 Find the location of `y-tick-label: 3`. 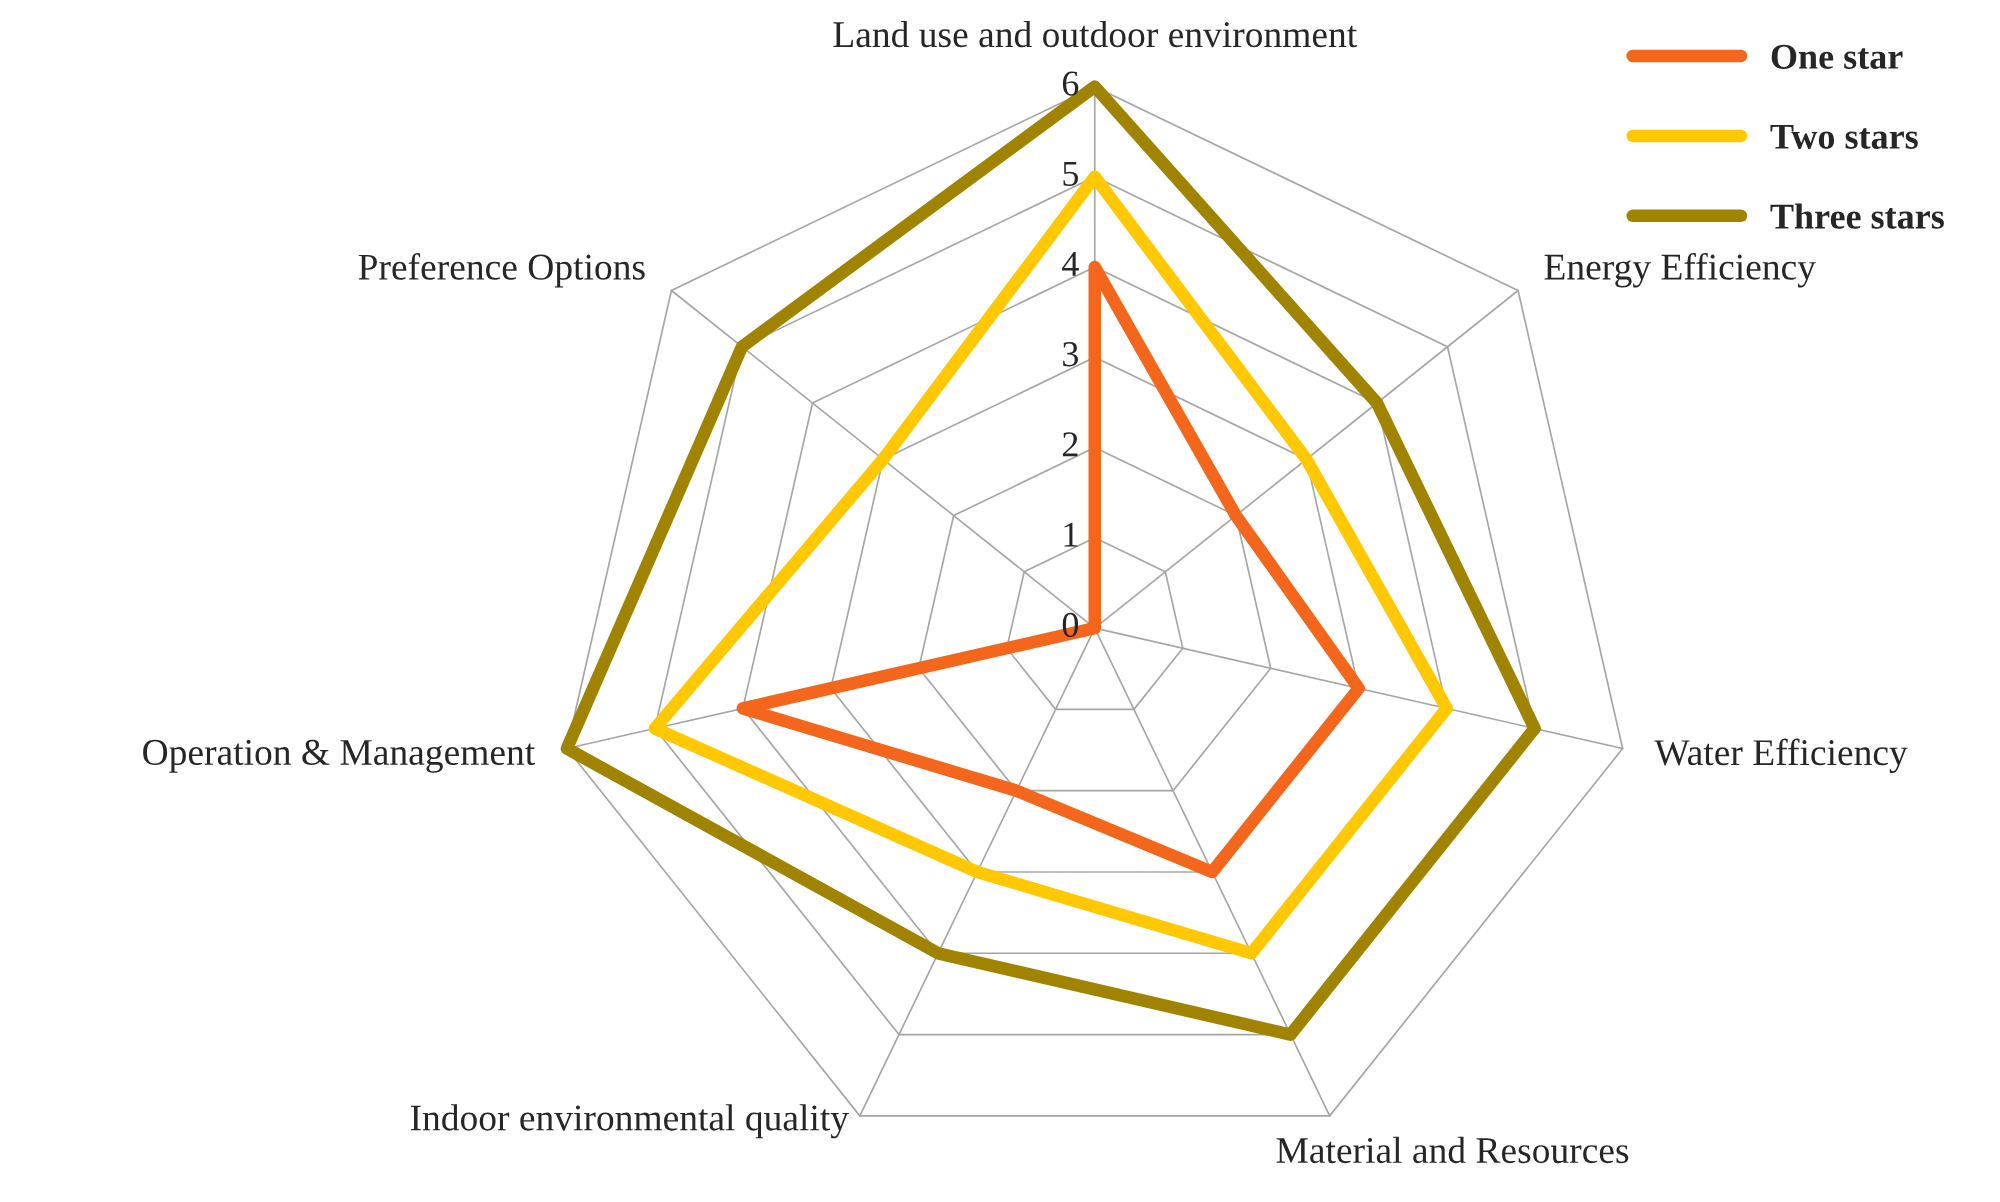

y-tick-label: 3 is located at coordinates (1070, 354).